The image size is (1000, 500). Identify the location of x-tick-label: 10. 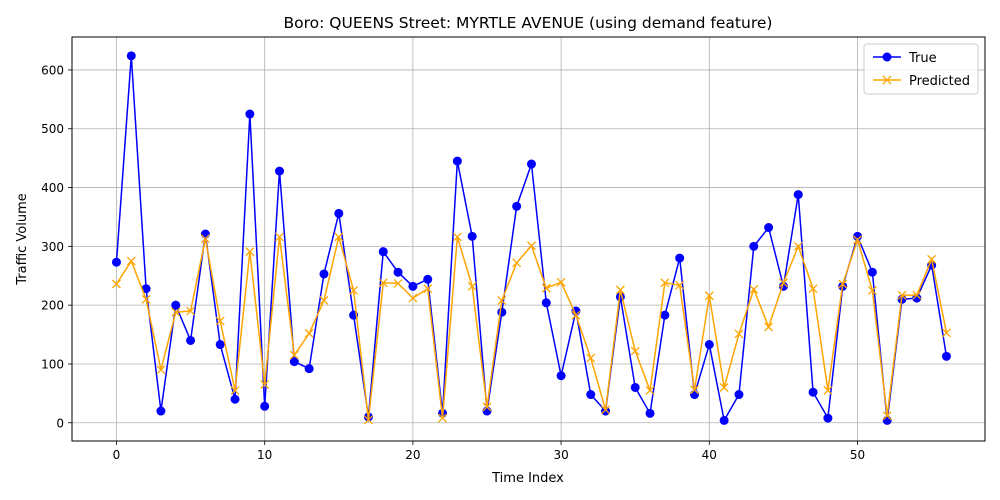
(264, 455).